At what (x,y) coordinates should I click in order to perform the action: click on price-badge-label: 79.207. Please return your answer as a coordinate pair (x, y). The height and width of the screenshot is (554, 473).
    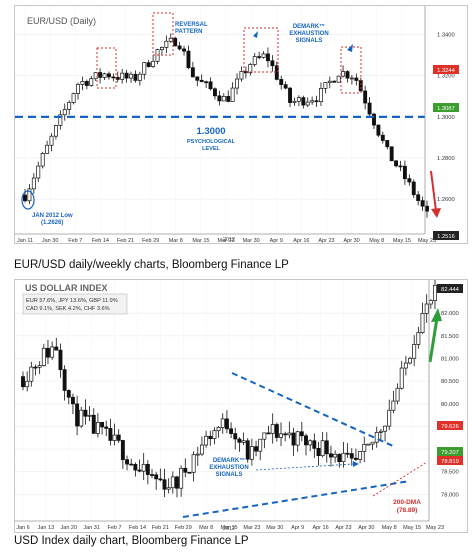
    Looking at the image, I should click on (450, 453).